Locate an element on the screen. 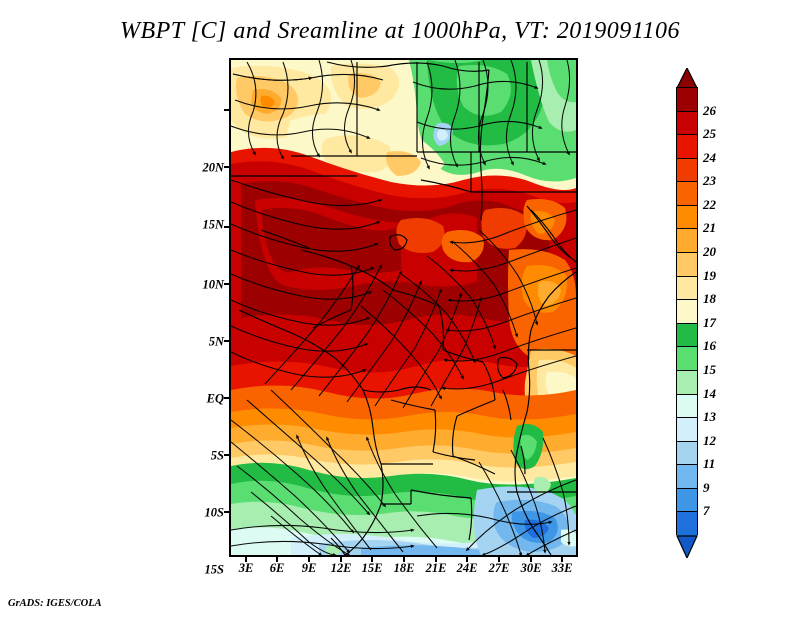 The image size is (800, 618). colorbar-segments is located at coordinates (687, 311).